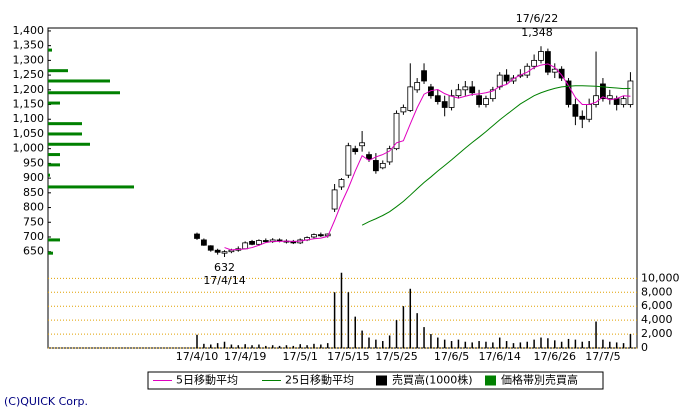 The height and width of the screenshot is (420, 700). What do you see at coordinates (29, 148) in the screenshot?
I see `y-tick-label: 1,000` at bounding box center [29, 148].